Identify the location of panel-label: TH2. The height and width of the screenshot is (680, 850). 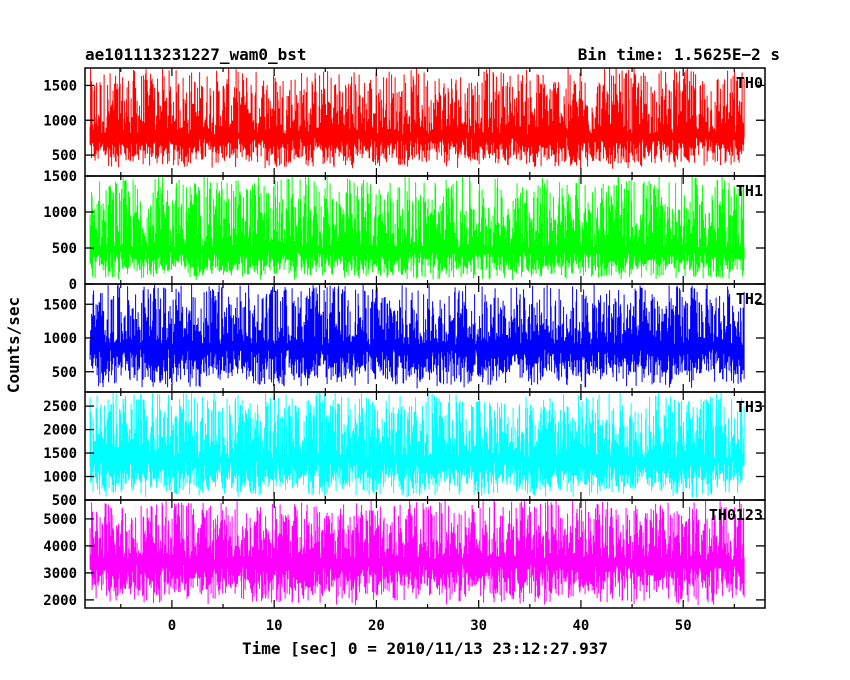
(749, 299).